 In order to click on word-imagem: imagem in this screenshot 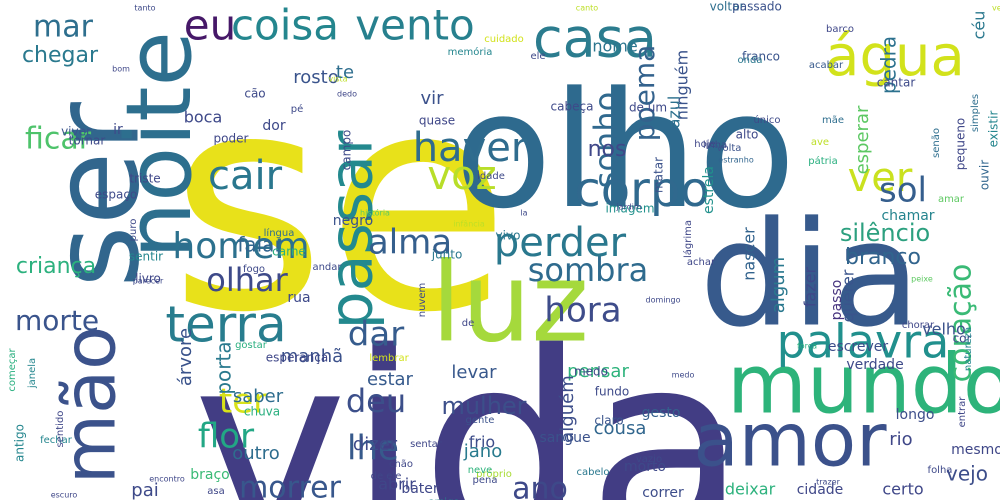, I will do `click(629, 209)`.